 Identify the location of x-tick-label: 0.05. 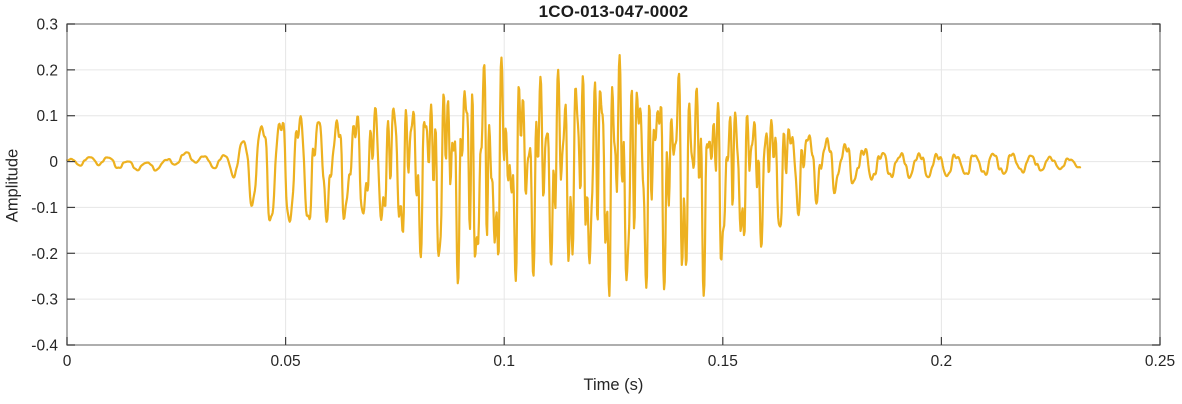
(286, 361).